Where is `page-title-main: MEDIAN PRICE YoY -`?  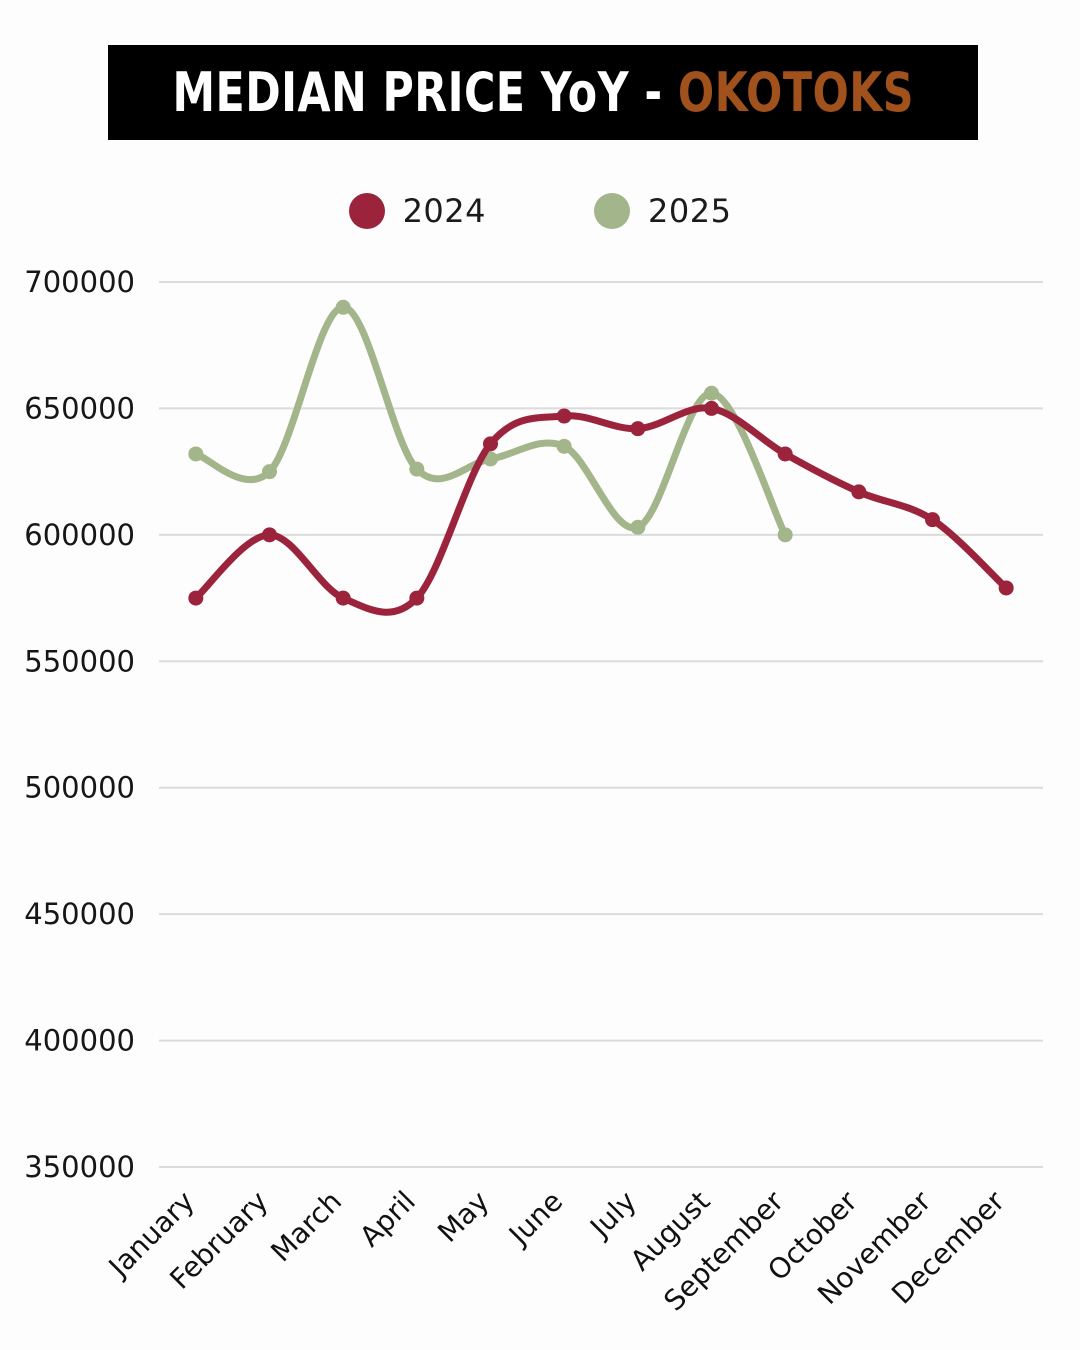 page-title-main: MEDIAN PRICE YoY - is located at coordinates (425, 92).